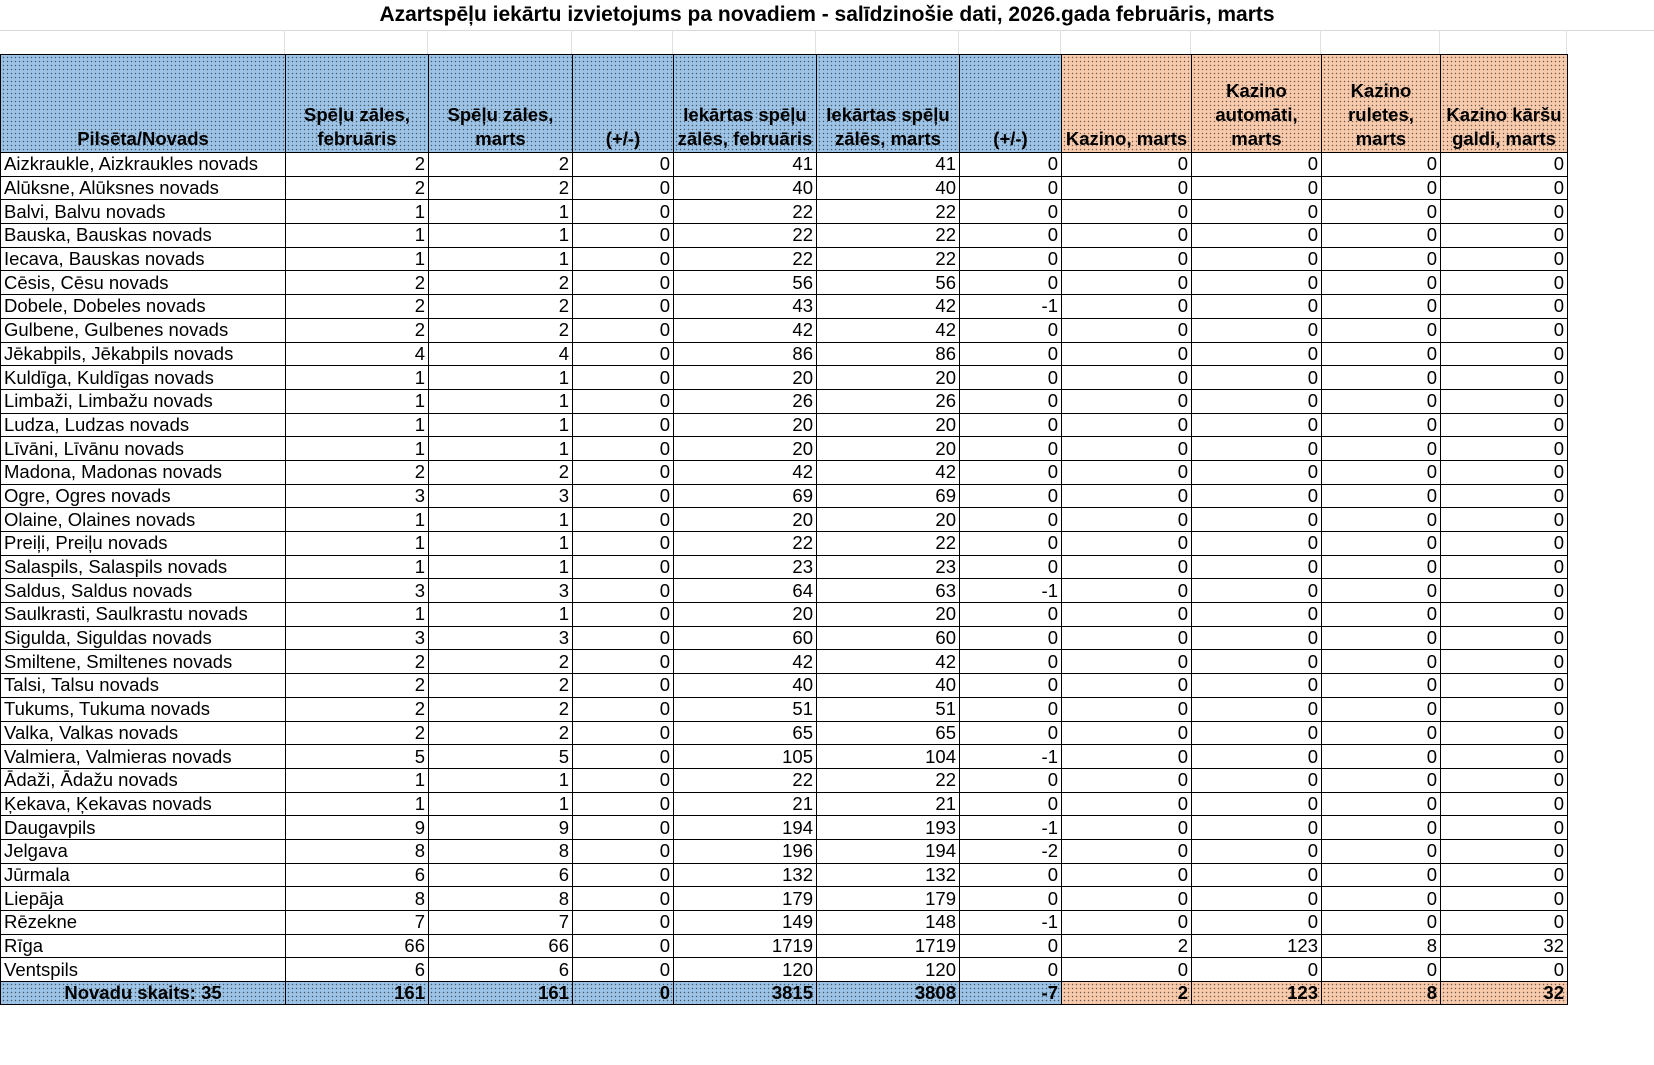  What do you see at coordinates (143, 567) in the screenshot?
I see `cell-location: Salaspils, Salaspils novads` at bounding box center [143, 567].